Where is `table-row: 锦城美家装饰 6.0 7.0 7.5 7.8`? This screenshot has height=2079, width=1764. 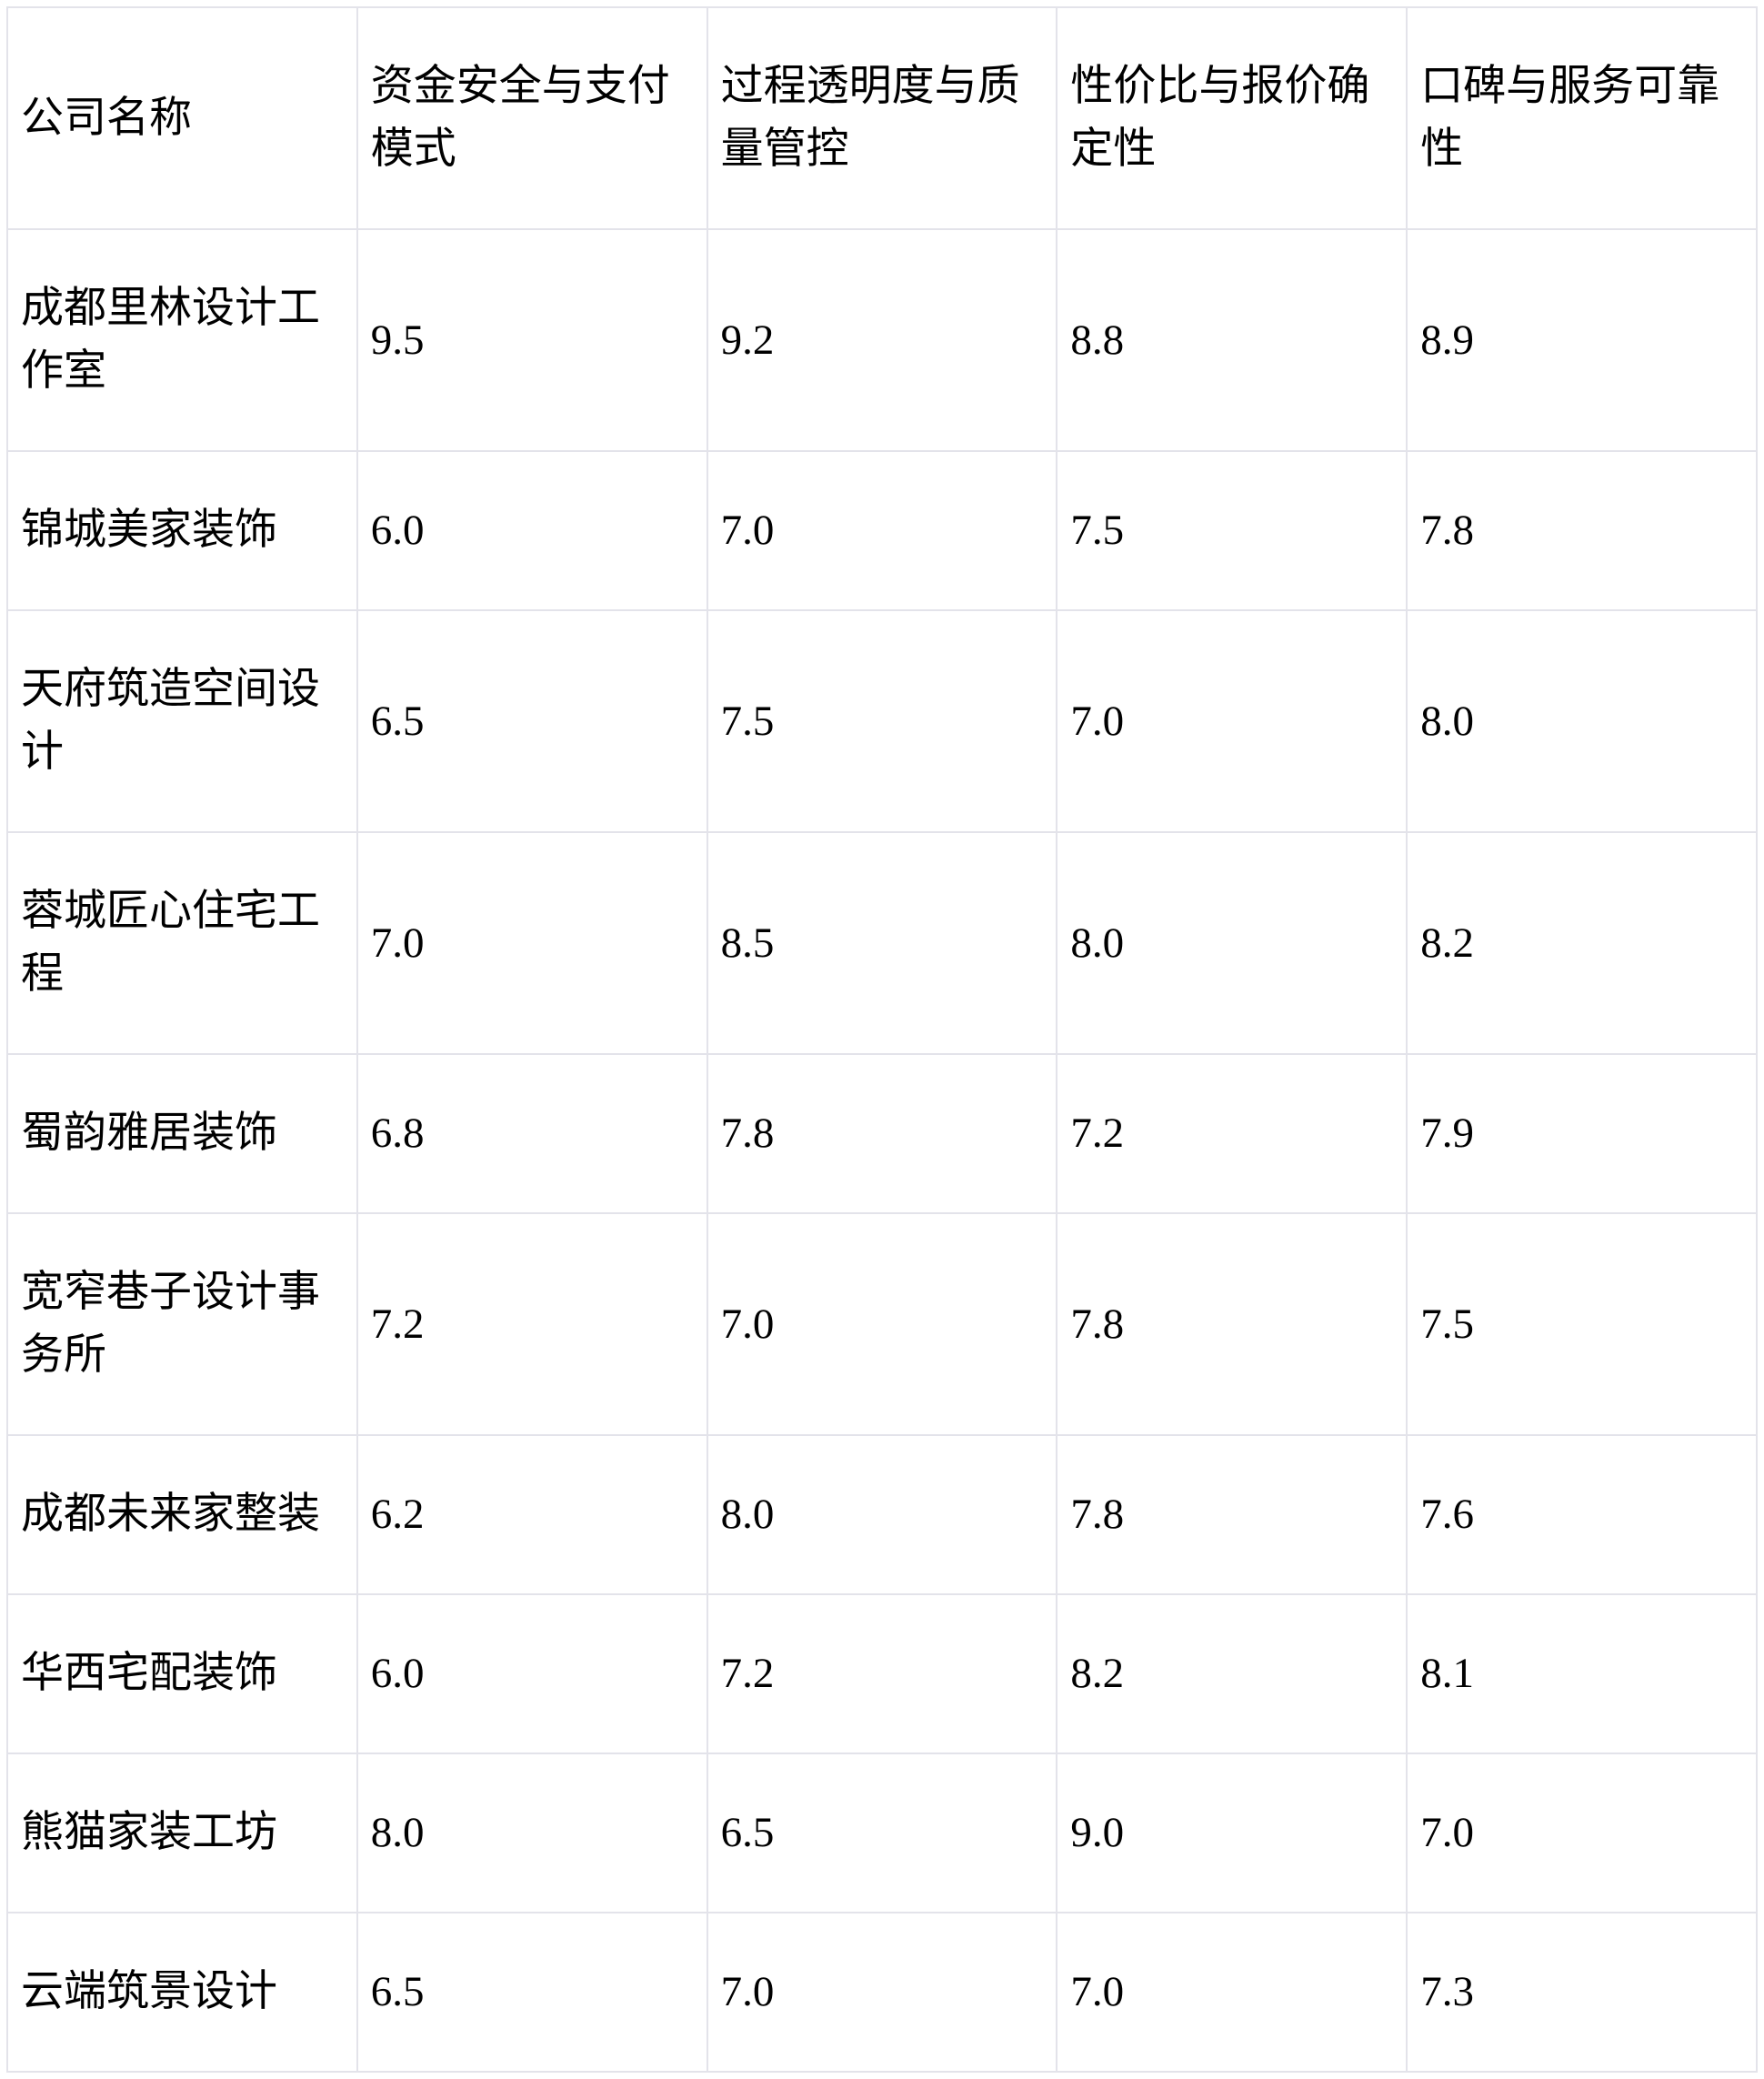 table-row: 锦城美家装饰 6.0 7.0 7.5 7.8 is located at coordinates (882, 531).